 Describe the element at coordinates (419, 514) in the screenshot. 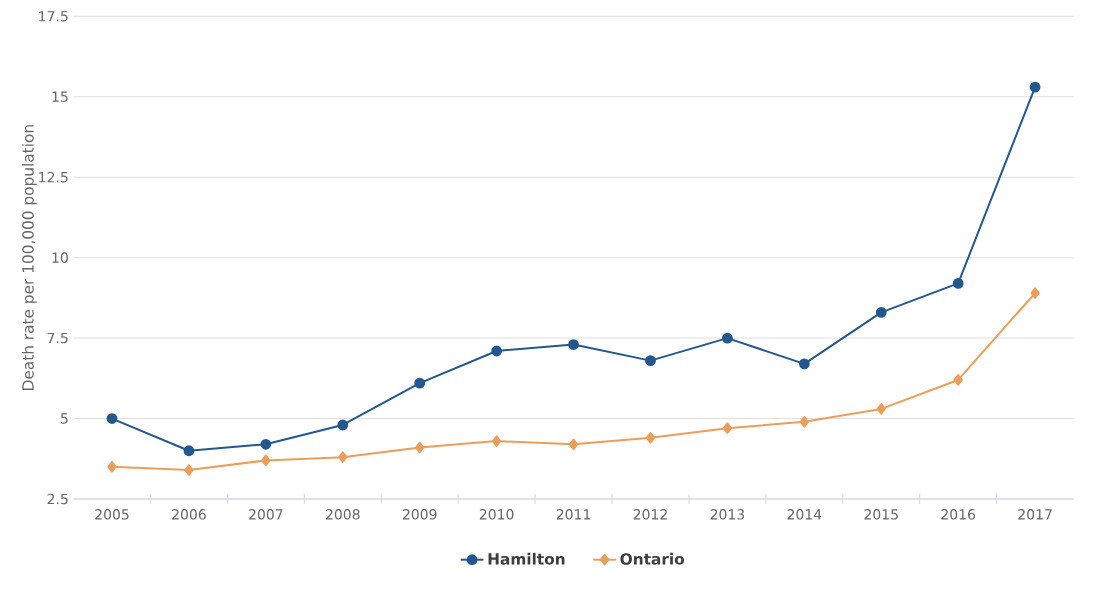

I see `x-tick-label: 2009` at that location.